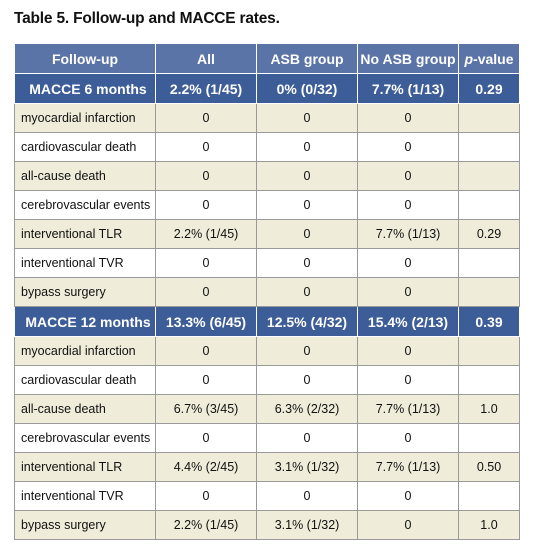  What do you see at coordinates (489, 467) in the screenshot?
I see `cell-p: 0.50` at bounding box center [489, 467].